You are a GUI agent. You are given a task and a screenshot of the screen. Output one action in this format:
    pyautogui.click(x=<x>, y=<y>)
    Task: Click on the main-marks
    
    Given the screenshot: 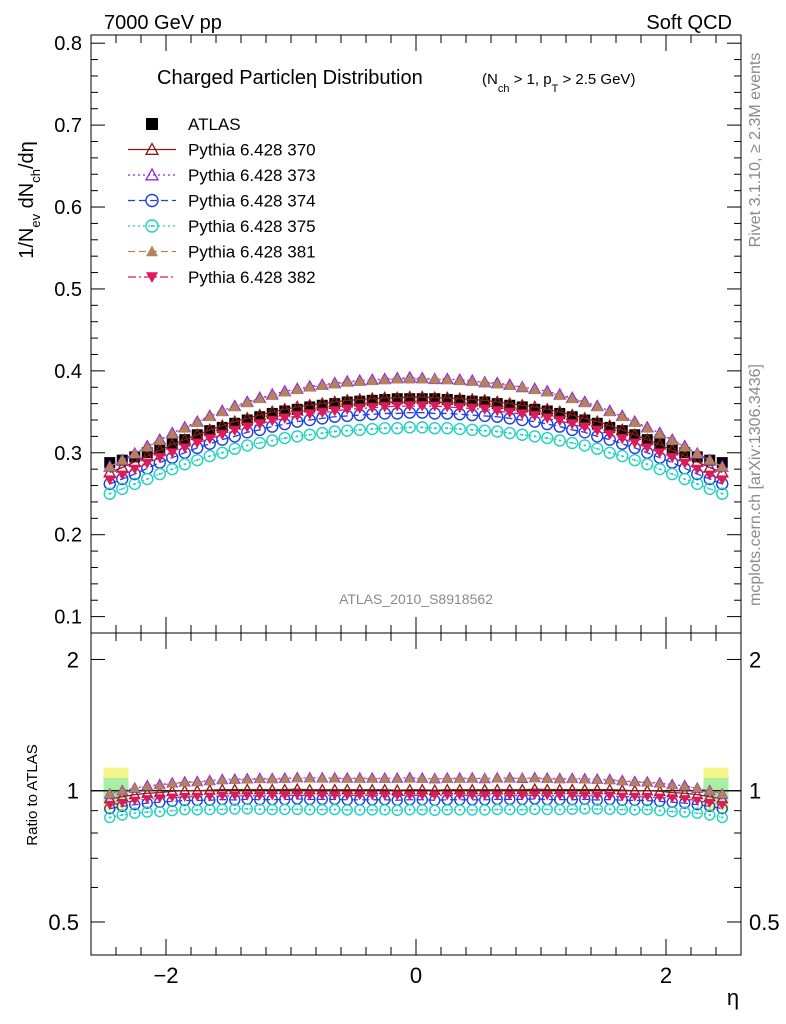 What is the action you would take?
    pyautogui.click(x=416, y=435)
    